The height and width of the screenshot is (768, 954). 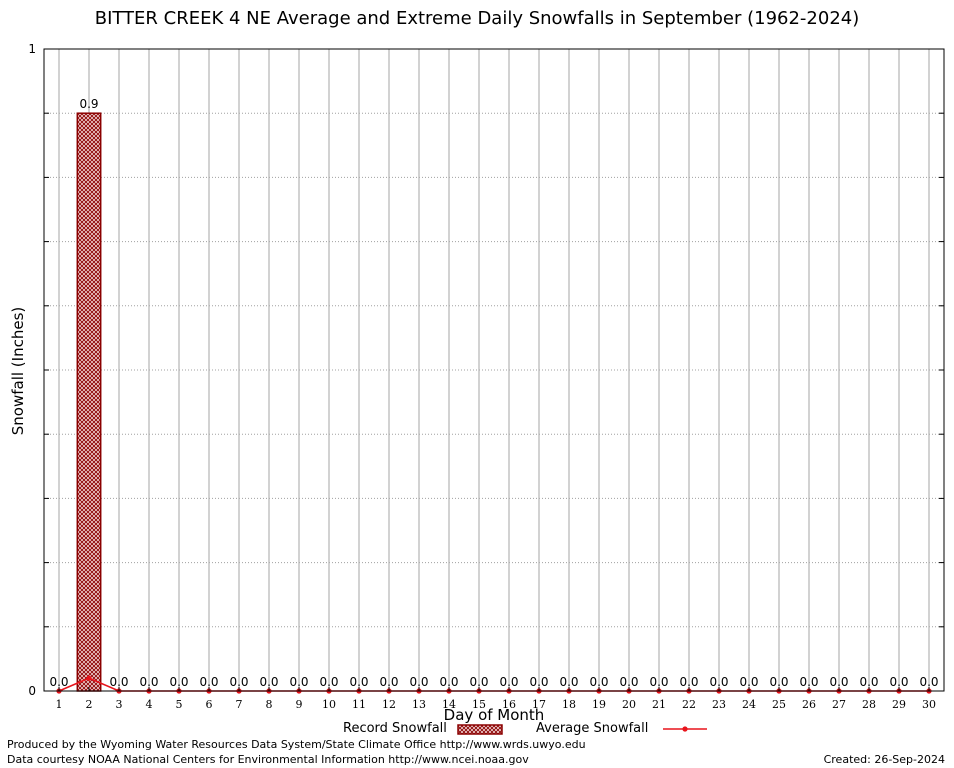 What do you see at coordinates (238, 682) in the screenshot?
I see `data-label-day-7: 0.0` at bounding box center [238, 682].